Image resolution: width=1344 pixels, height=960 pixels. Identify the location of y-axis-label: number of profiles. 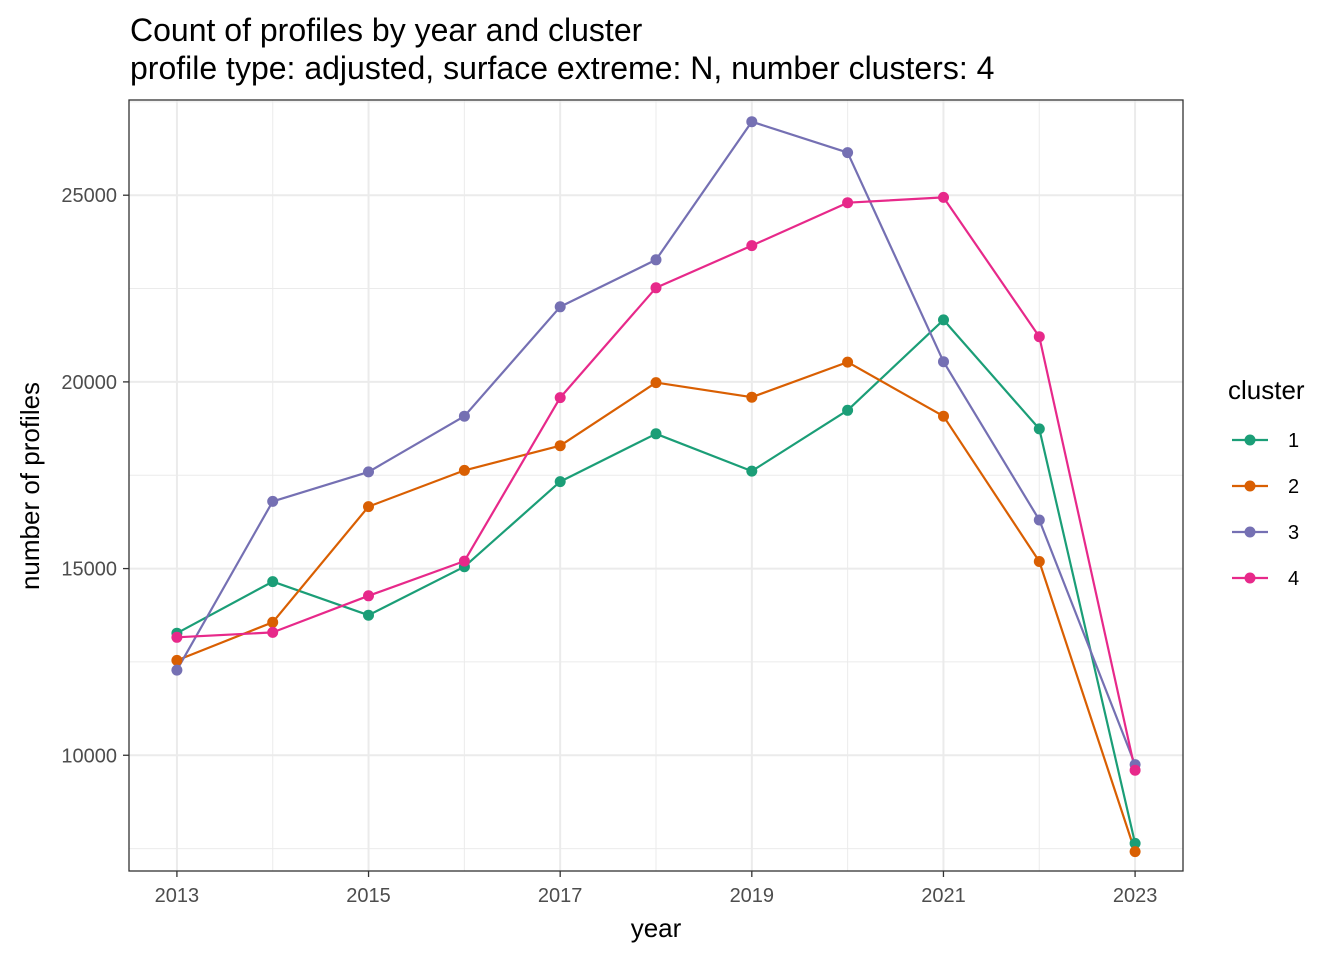
(30, 486).